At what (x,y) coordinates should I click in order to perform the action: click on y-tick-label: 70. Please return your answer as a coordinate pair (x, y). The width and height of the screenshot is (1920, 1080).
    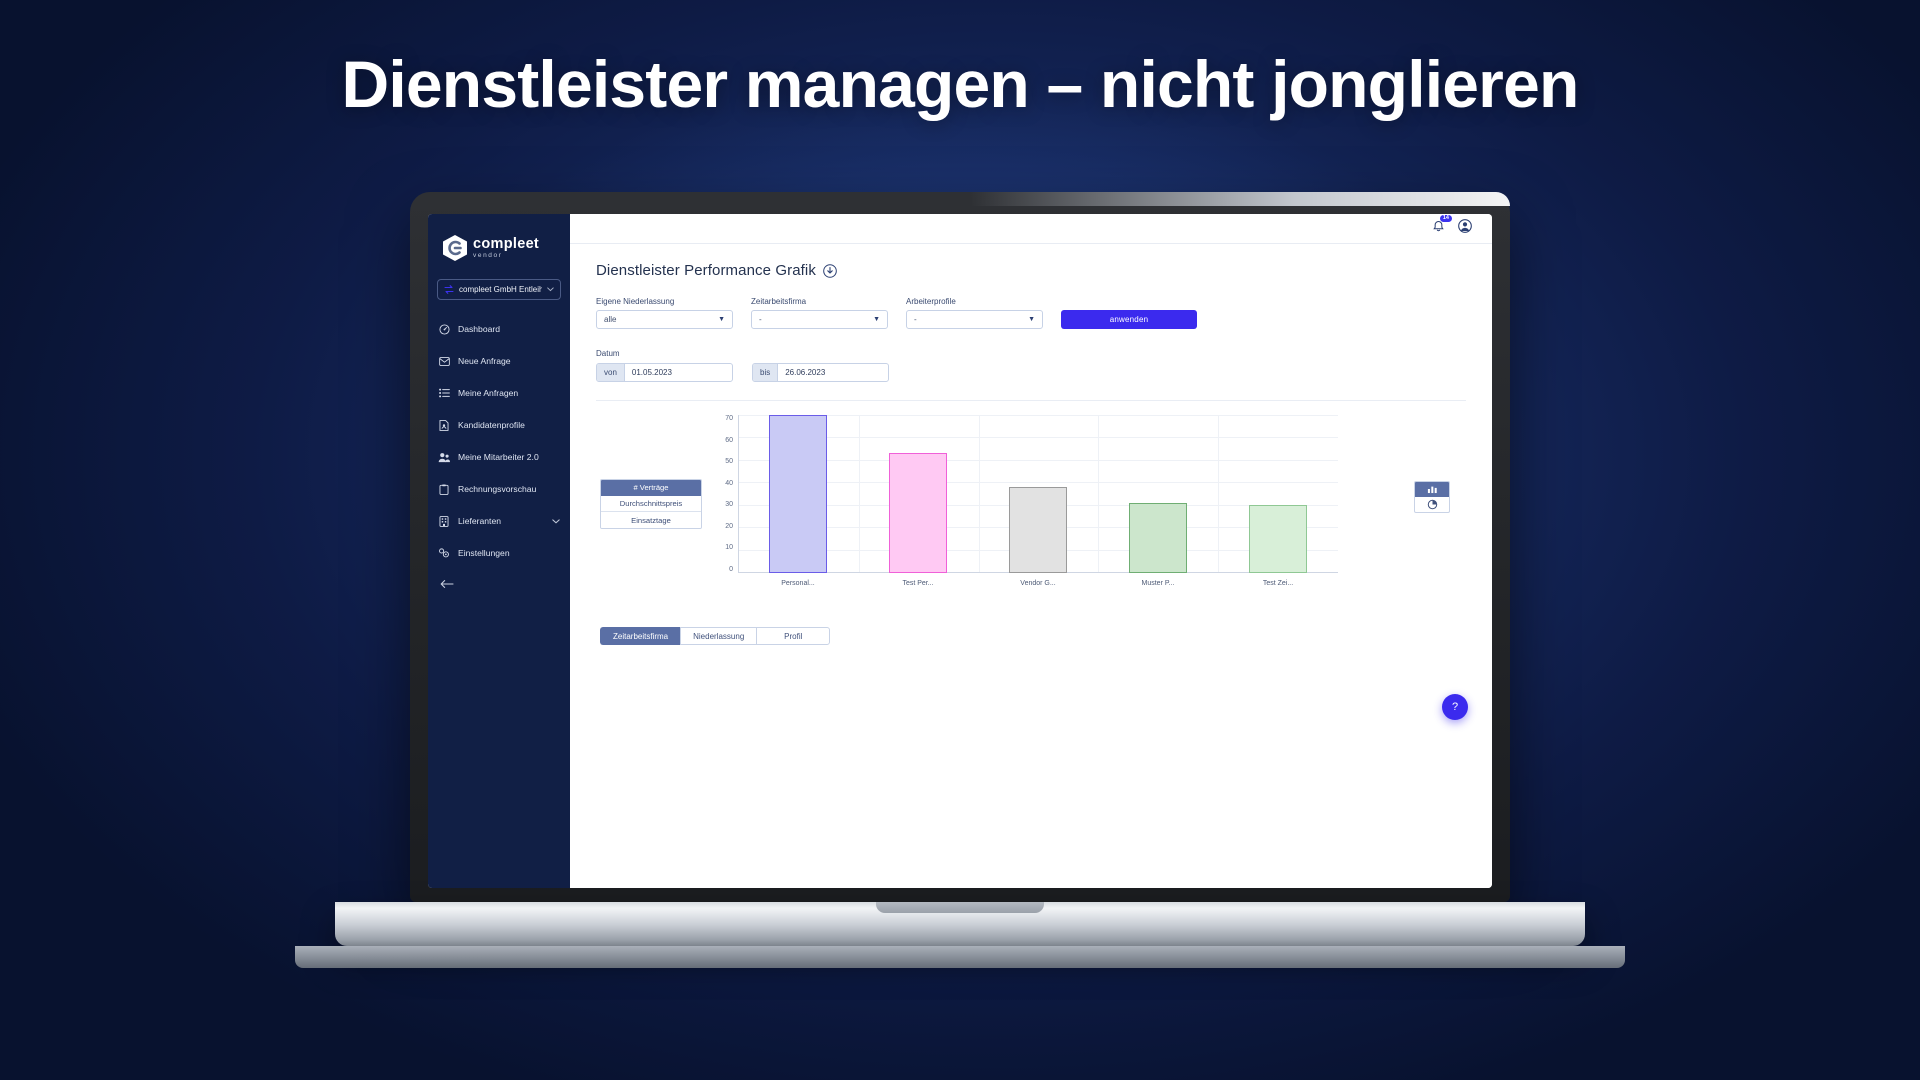
    Looking at the image, I should click on (729, 418).